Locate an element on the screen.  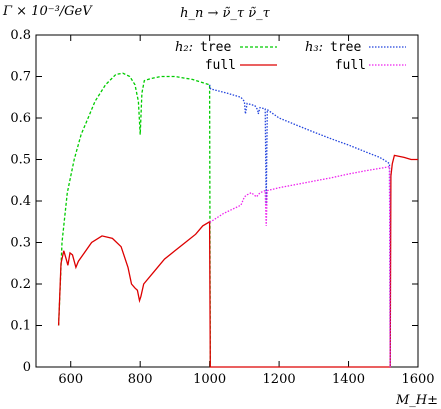
legend-group-label-h3: h₃: is located at coordinates (314, 47).